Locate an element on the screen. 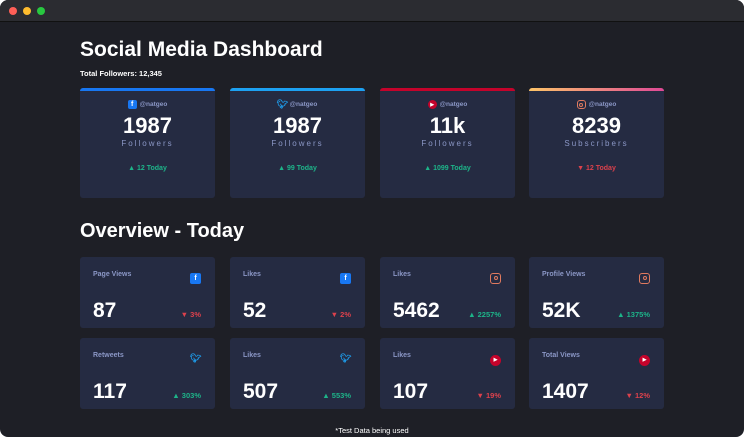  metric-value: 507 is located at coordinates (261, 391).